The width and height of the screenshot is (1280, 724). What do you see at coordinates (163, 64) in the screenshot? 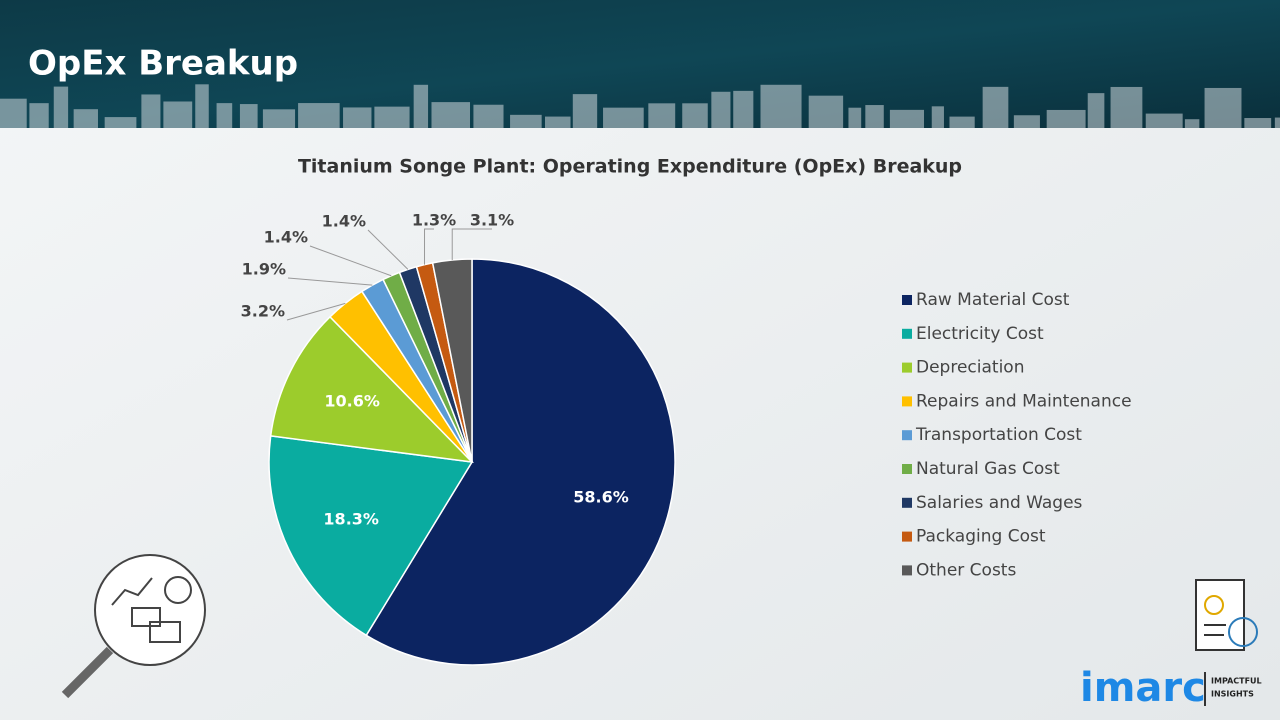
I see `slide-title: OpEx Breakup` at bounding box center [163, 64].